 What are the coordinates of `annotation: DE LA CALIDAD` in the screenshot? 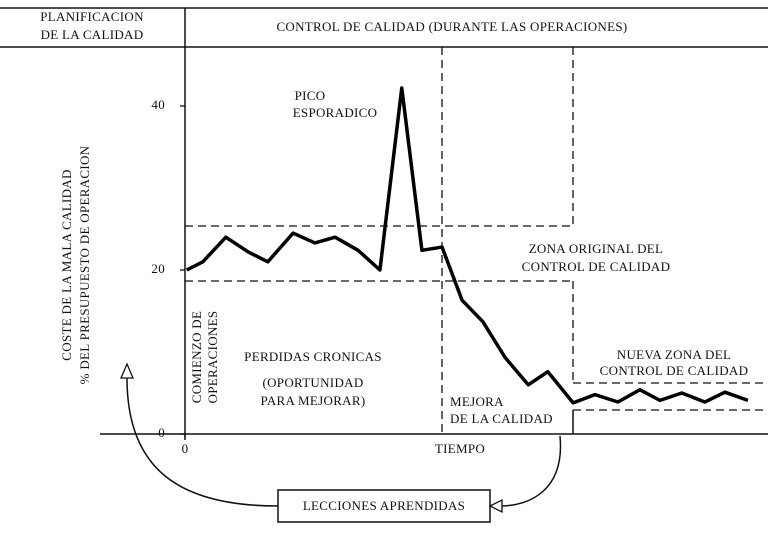 It's located at (501, 418).